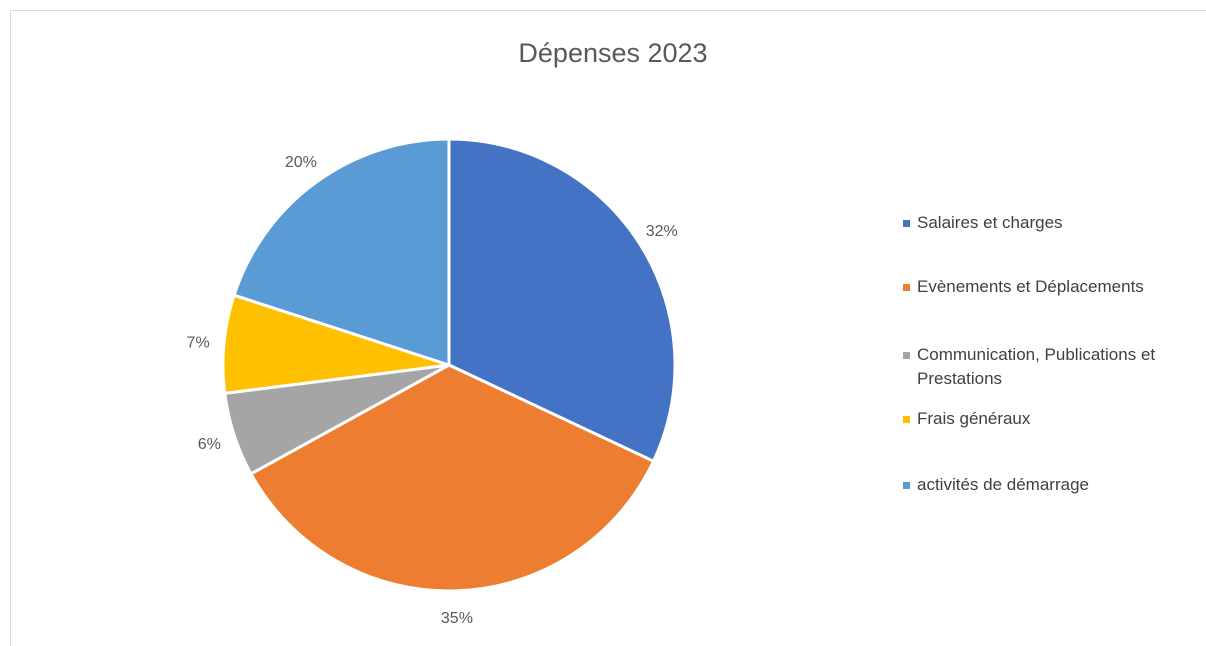 Image resolution: width=1206 pixels, height=646 pixels. Describe the element at coordinates (906, 223) in the screenshot. I see `legend-swatch-salaires` at that location.